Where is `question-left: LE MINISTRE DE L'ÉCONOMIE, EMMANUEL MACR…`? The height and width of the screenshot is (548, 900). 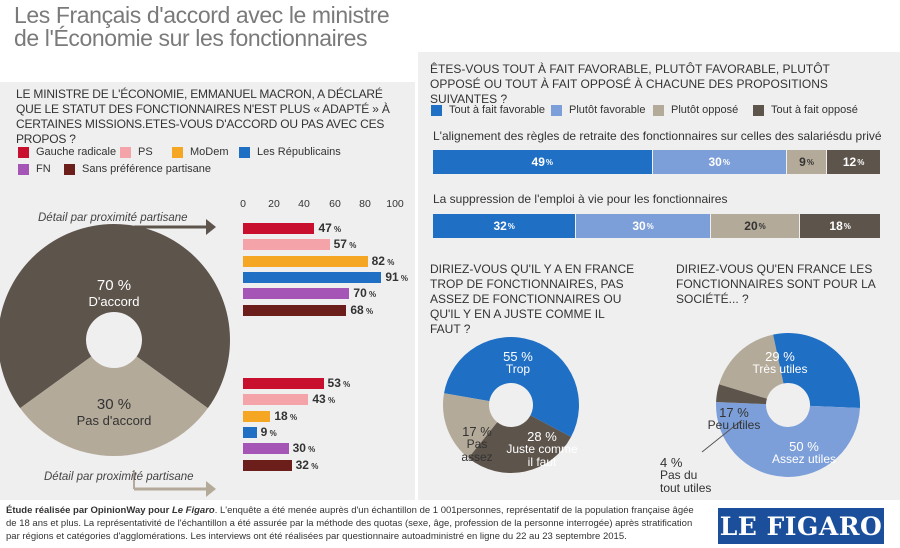
question-left: LE MINISTRE DE L'ÉCONOMIE, EMMANUEL MACR… is located at coordinates (203, 116).